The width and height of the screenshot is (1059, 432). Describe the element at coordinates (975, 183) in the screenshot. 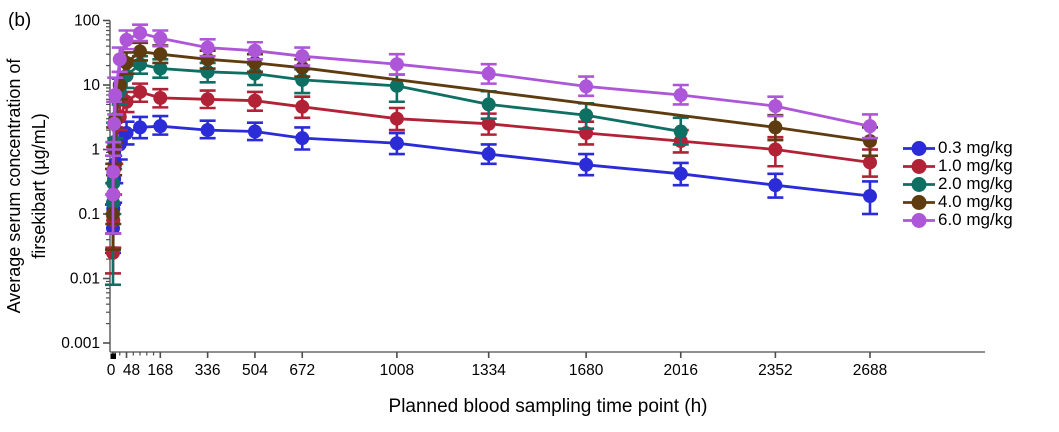

I see `legend-label: 2.0 mg/kg` at that location.